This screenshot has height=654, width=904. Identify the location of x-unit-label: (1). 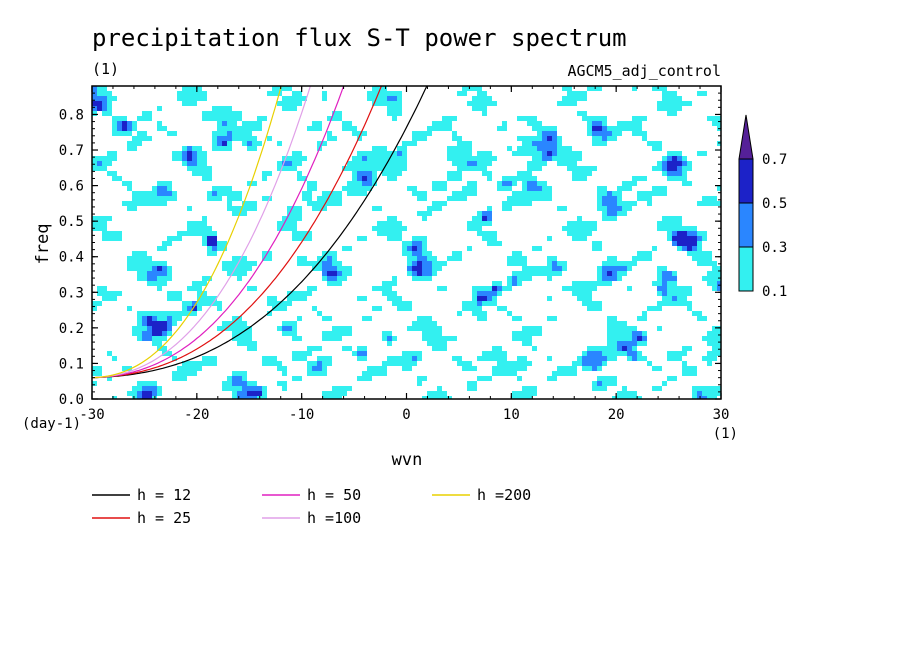
(725, 434).